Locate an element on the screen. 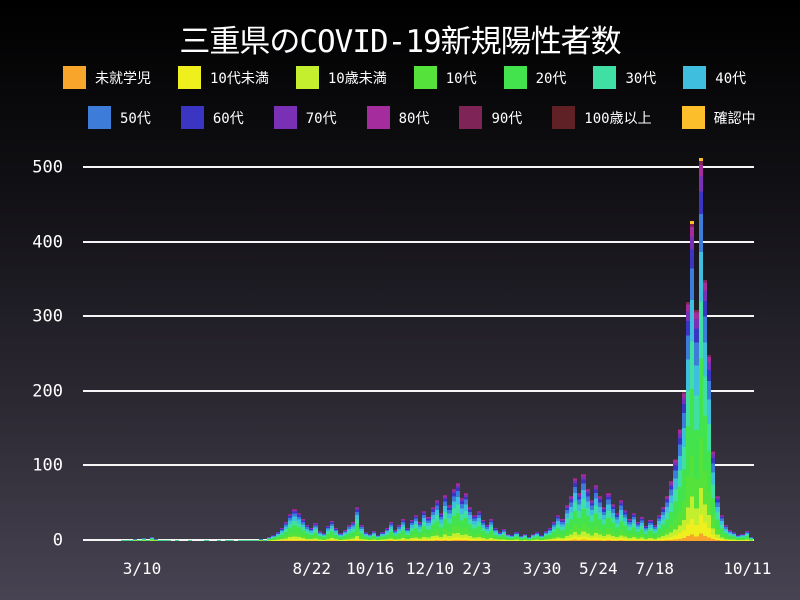 This screenshot has height=600, width=800. legend-item: 確認中 is located at coordinates (718, 117).